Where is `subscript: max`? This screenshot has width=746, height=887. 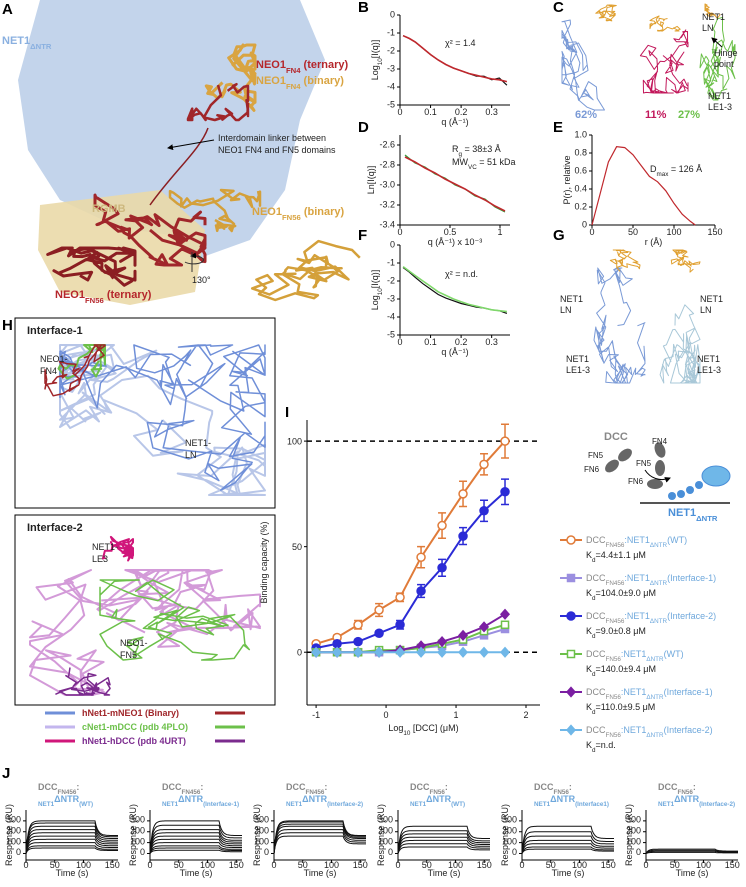
subscript: max is located at coordinates (663, 174).